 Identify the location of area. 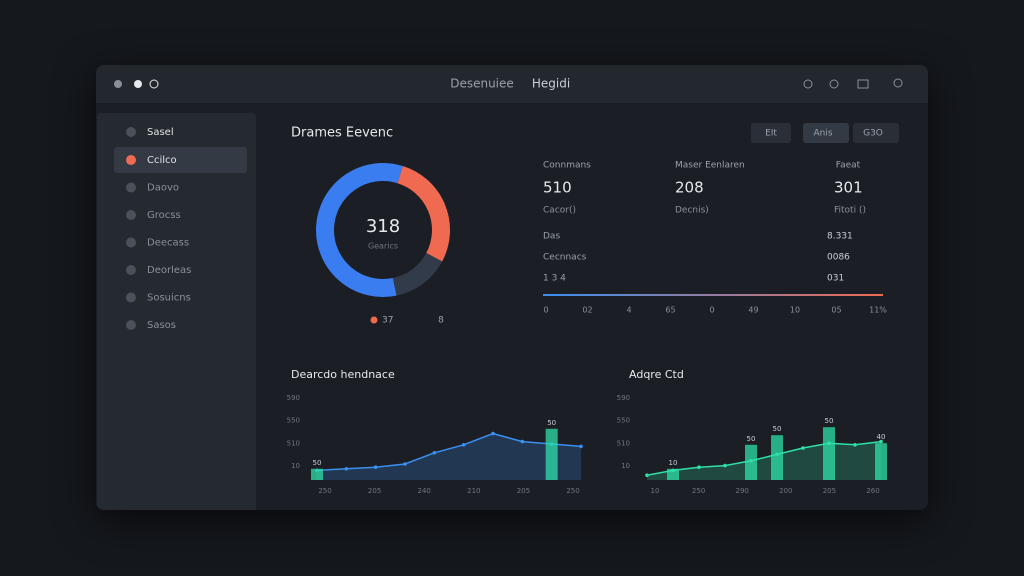
(764, 460).